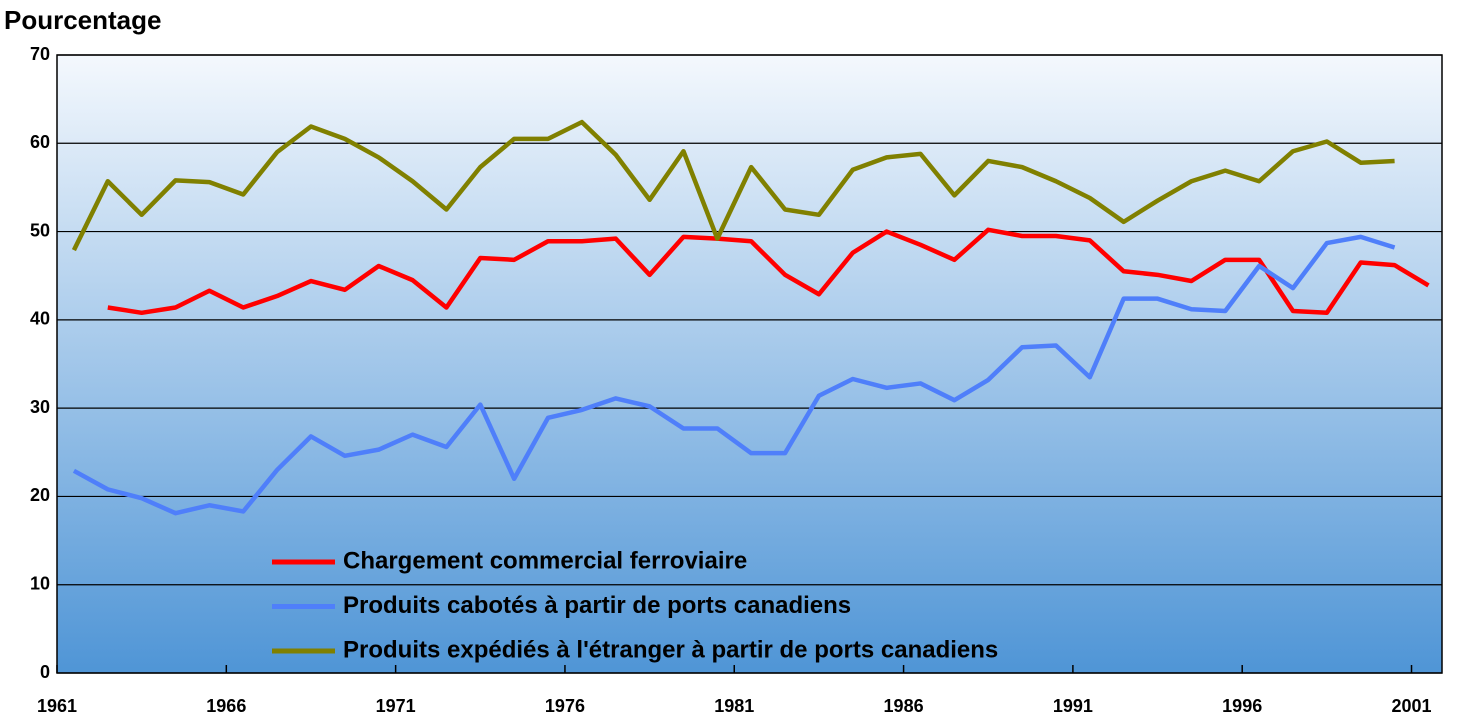 The image size is (1460, 719). What do you see at coordinates (83, 20) in the screenshot?
I see `chart-title: Pourcentage` at bounding box center [83, 20].